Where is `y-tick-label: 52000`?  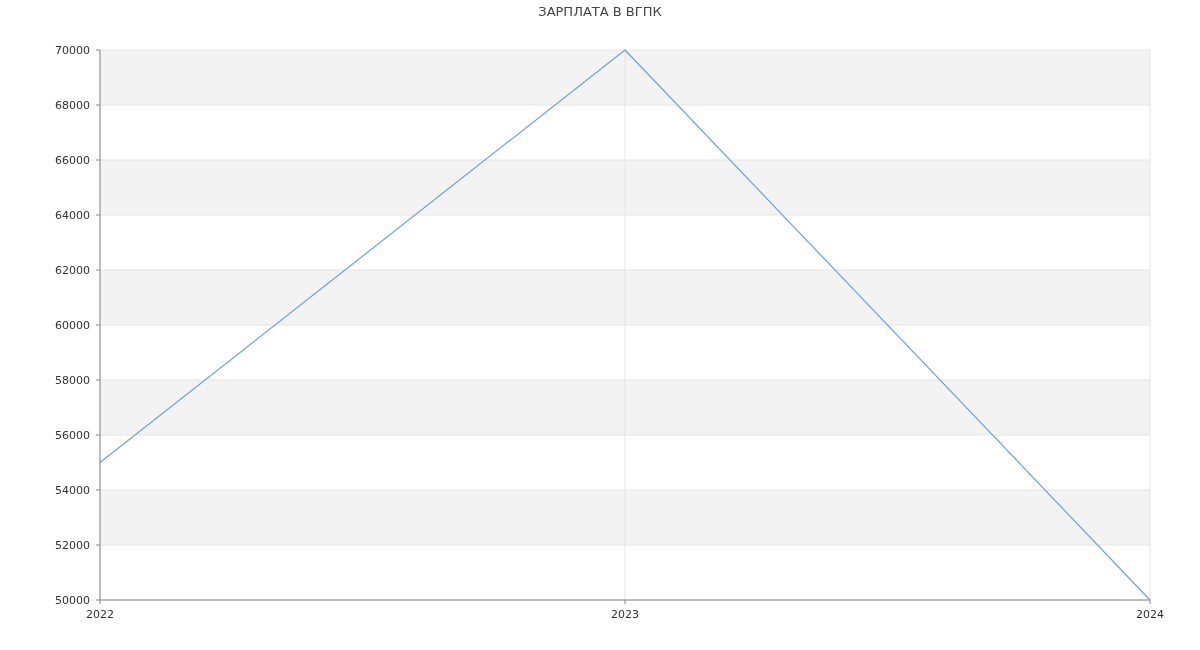
y-tick-label: 52000 is located at coordinates (72, 545).